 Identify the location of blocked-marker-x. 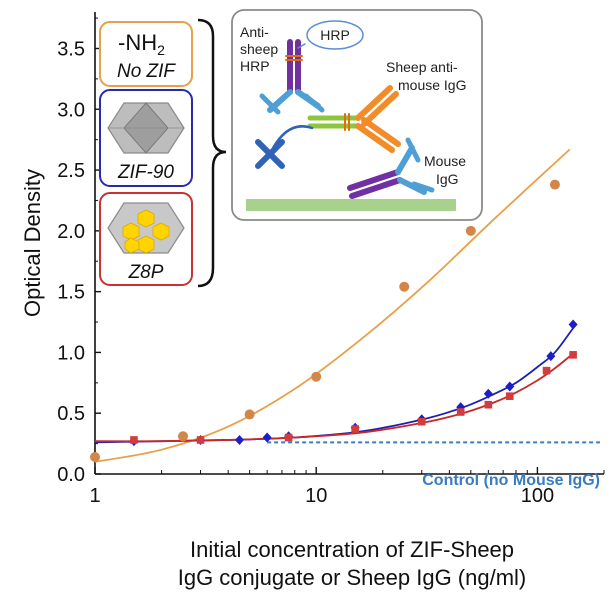
(284, 147).